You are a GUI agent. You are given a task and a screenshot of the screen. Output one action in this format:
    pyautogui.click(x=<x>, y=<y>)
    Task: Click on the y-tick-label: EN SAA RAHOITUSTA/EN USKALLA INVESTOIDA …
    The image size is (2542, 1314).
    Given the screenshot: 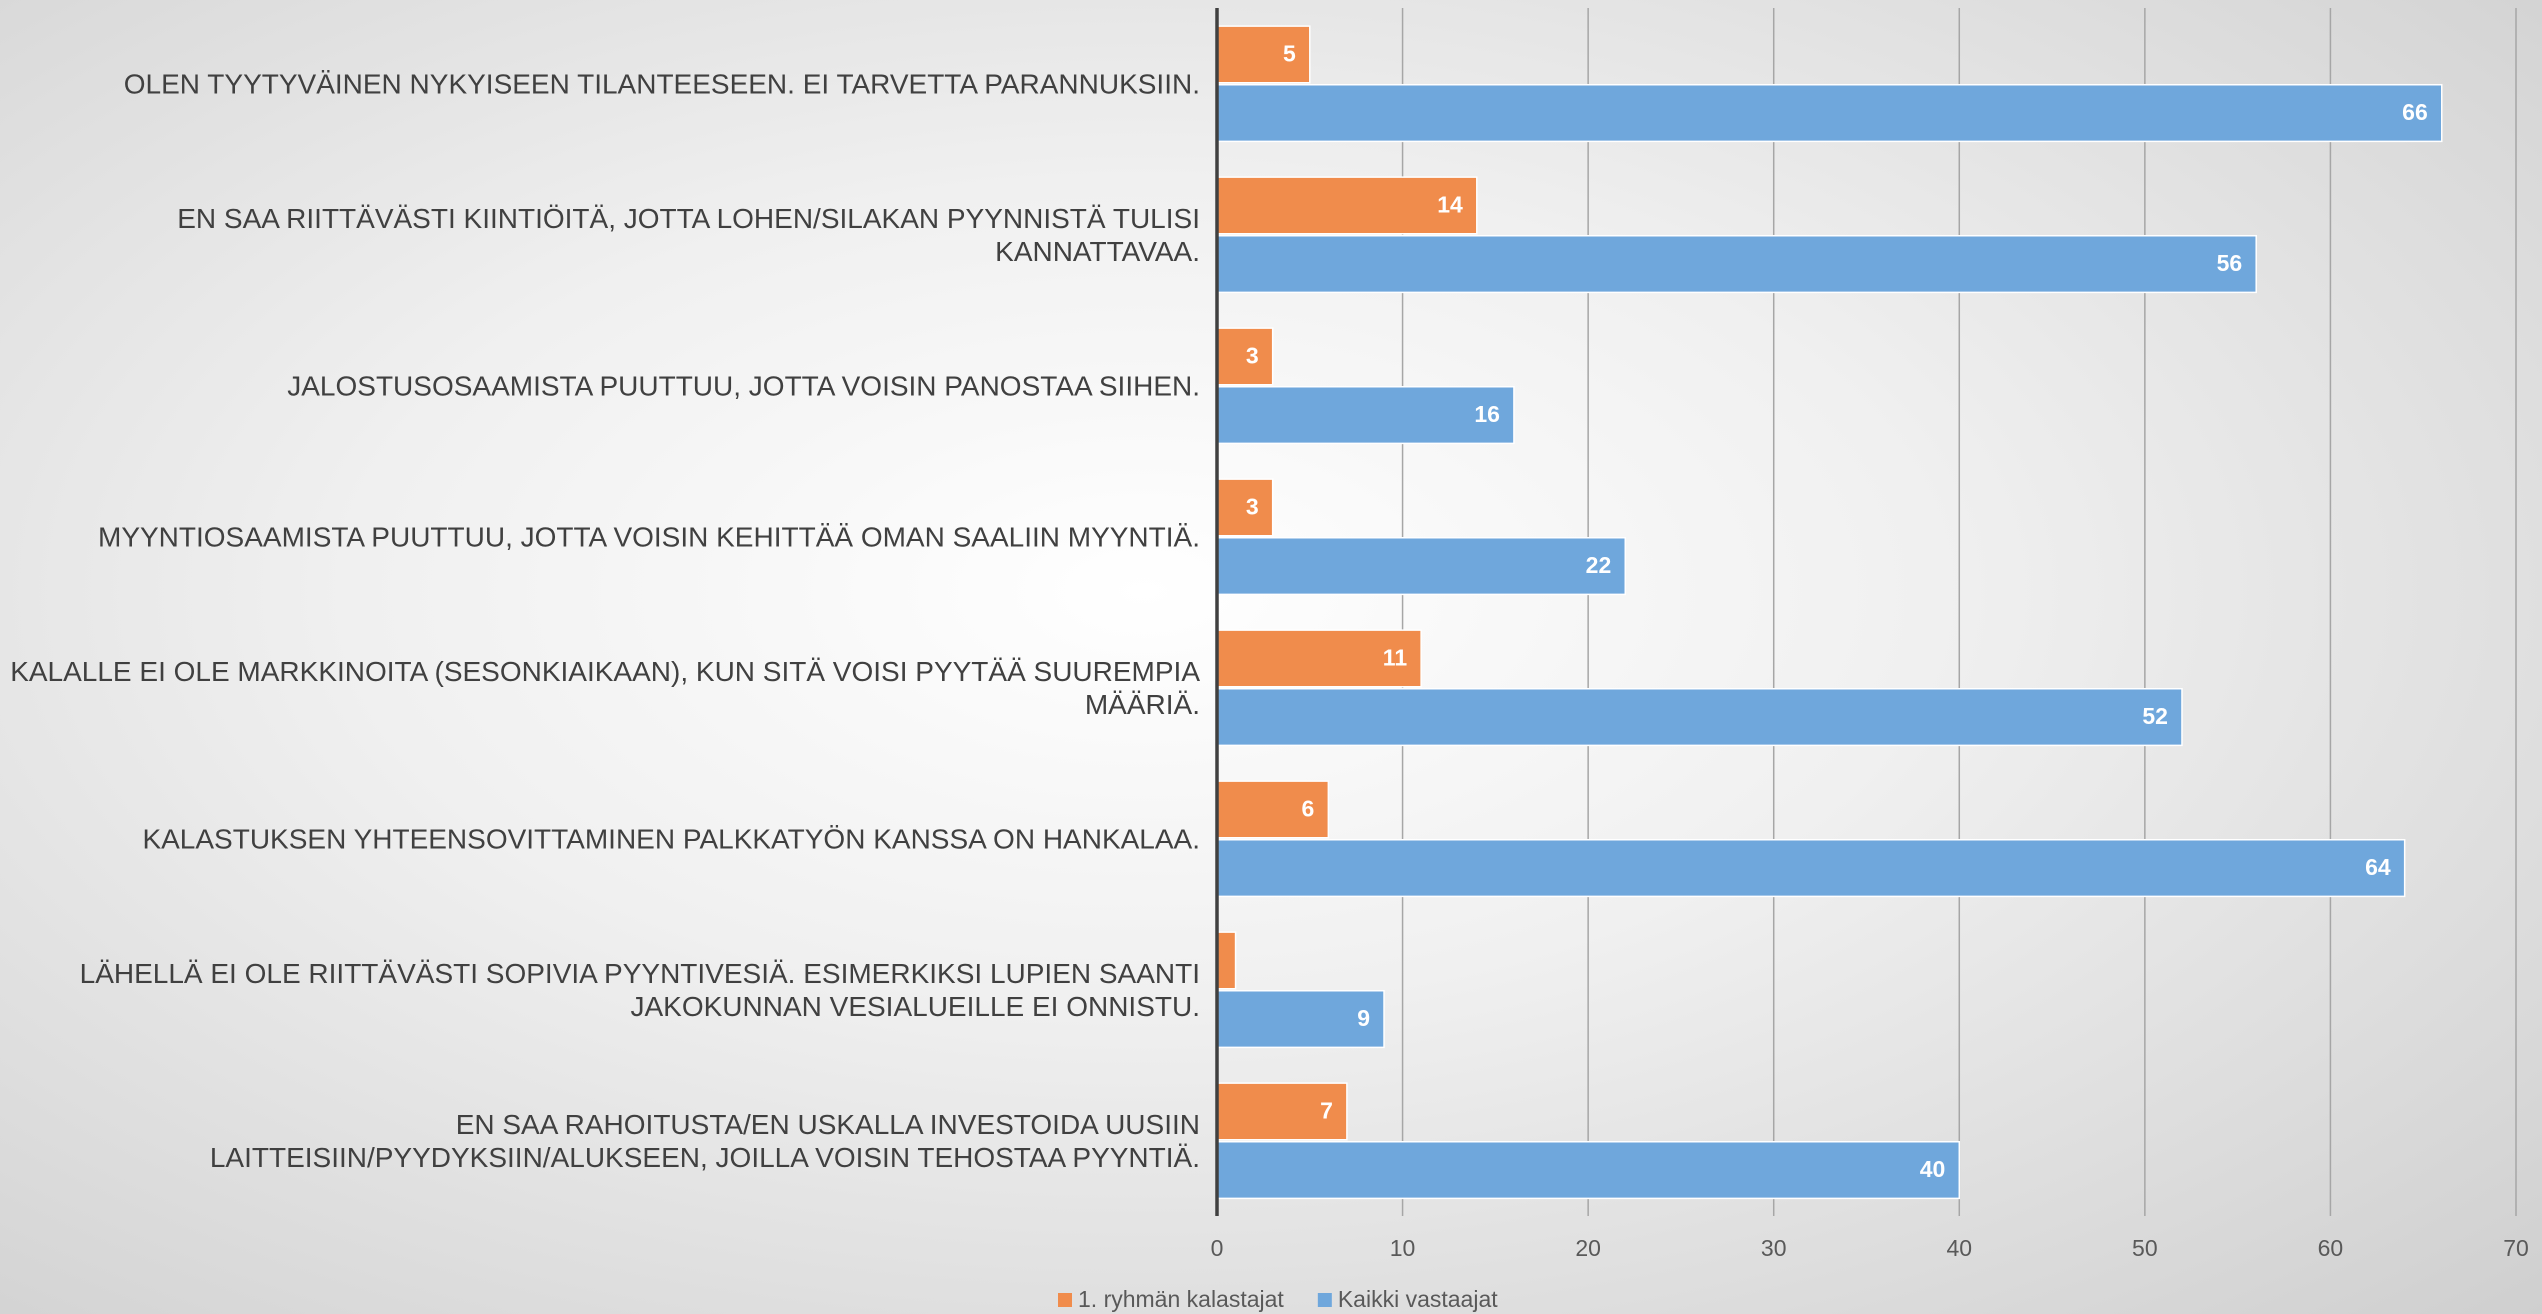 What is the action you would take?
    pyautogui.click(x=704, y=1140)
    